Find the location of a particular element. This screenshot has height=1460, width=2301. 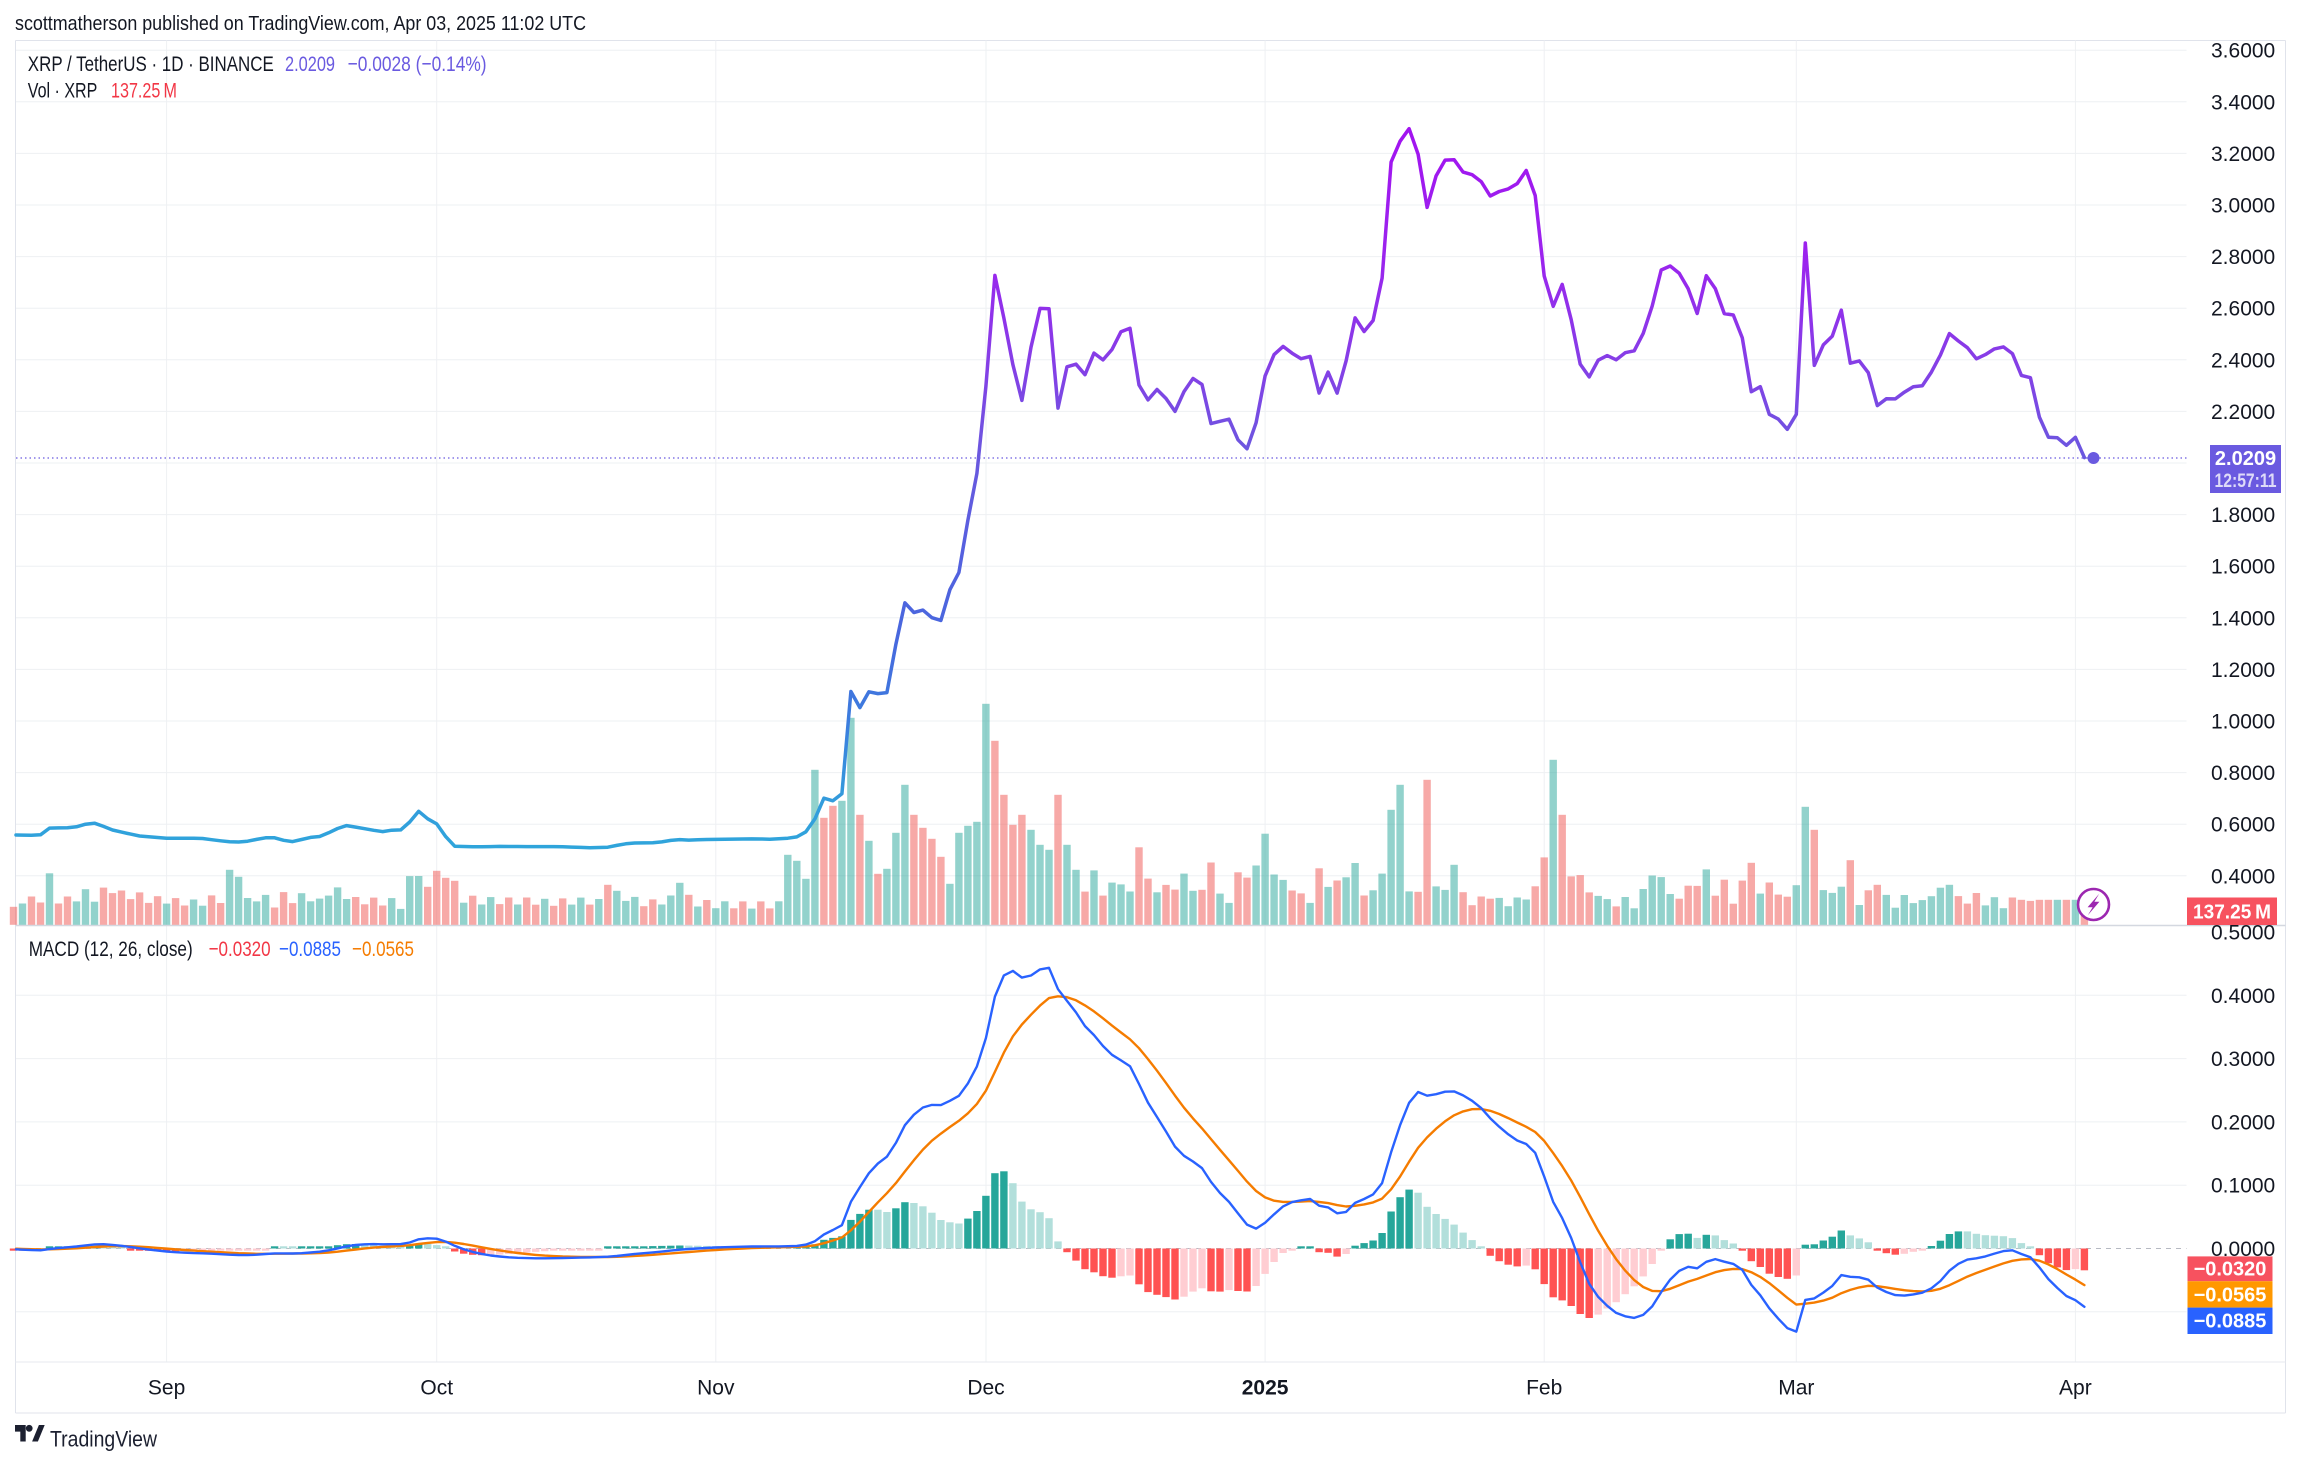

svg-text: 0.2000 is located at coordinates (2243, 1122).